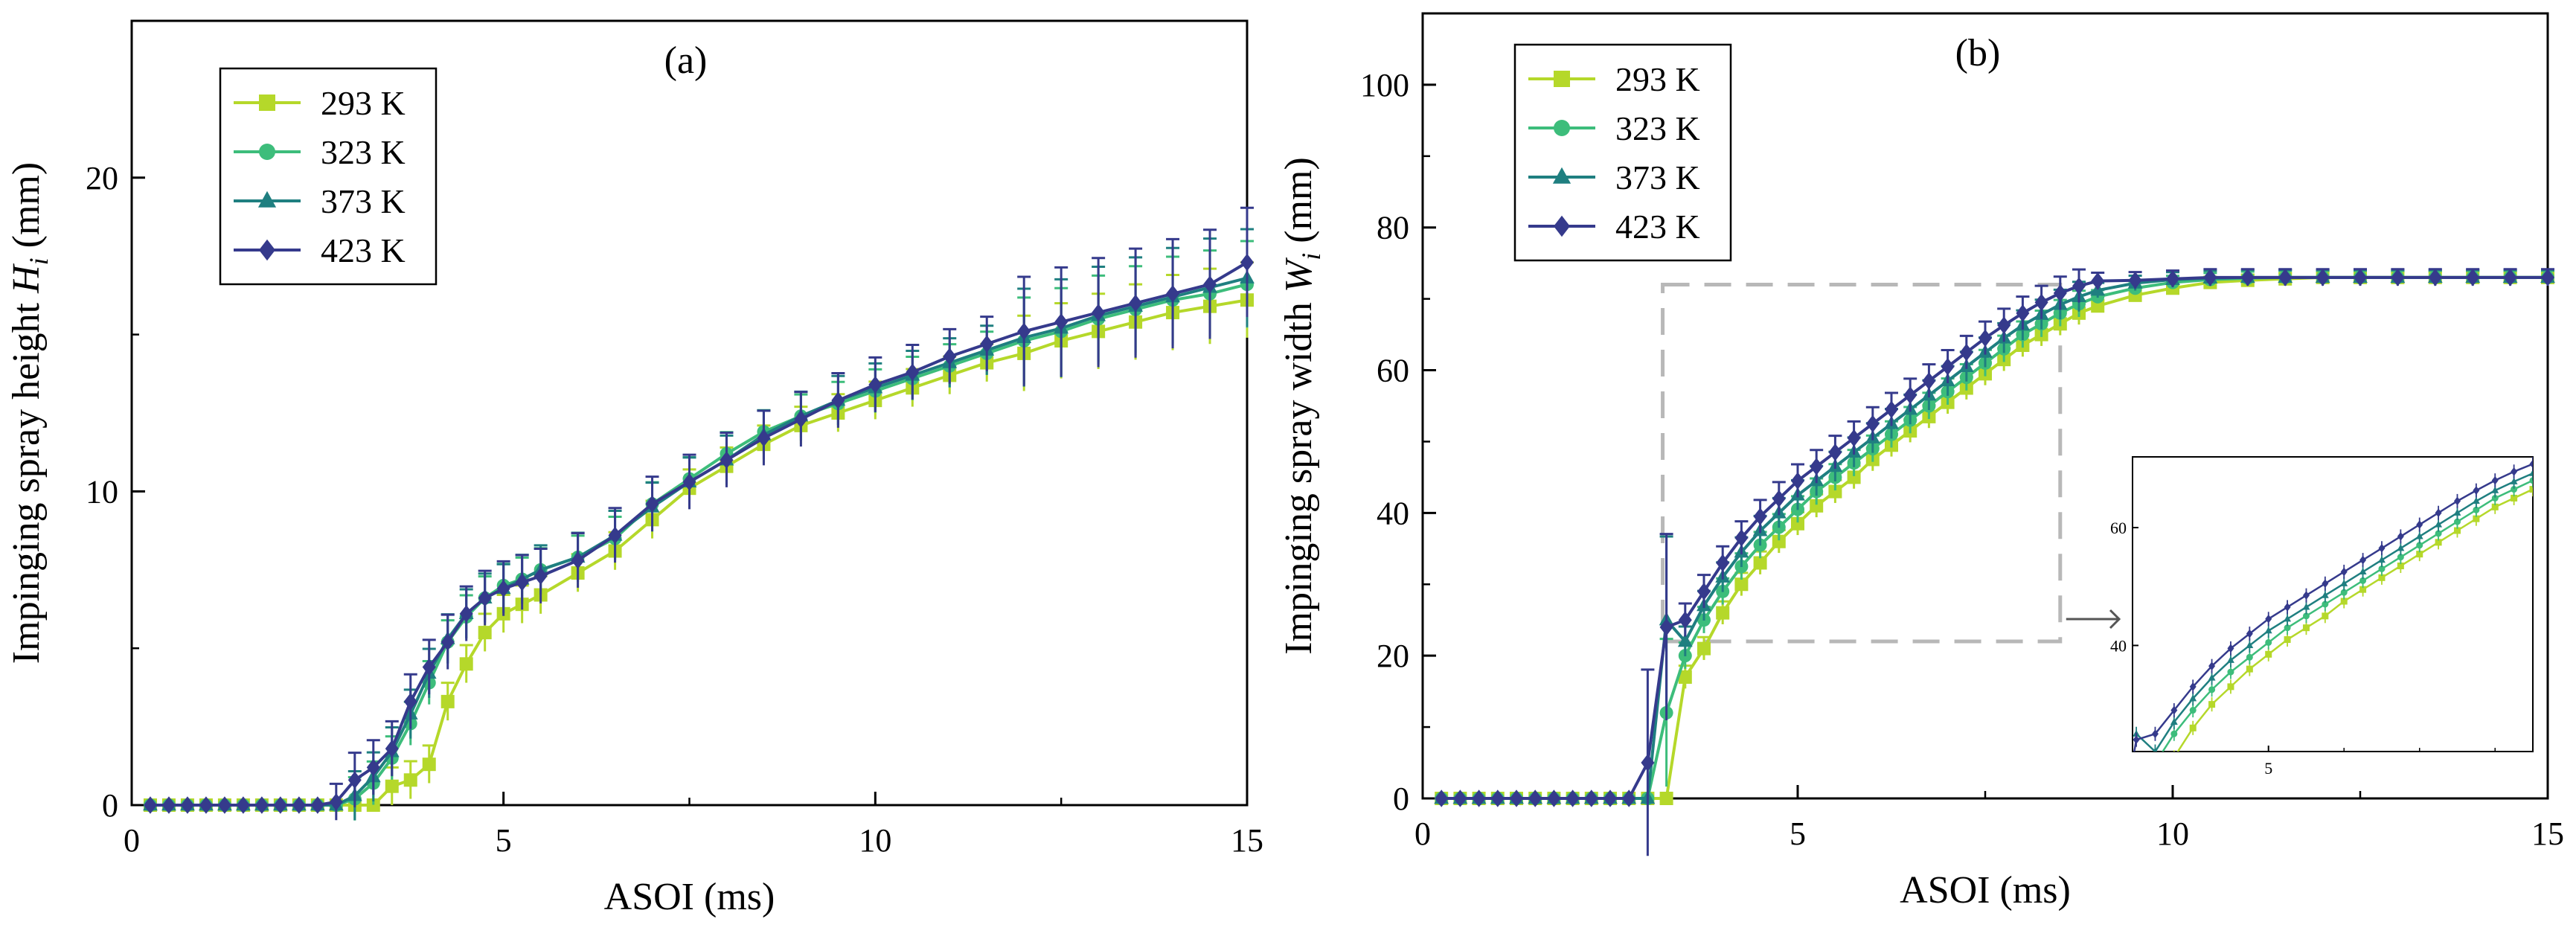 The width and height of the screenshot is (2576, 945). Describe the element at coordinates (1658, 227) in the screenshot. I see `legend-label: 423 K` at that location.